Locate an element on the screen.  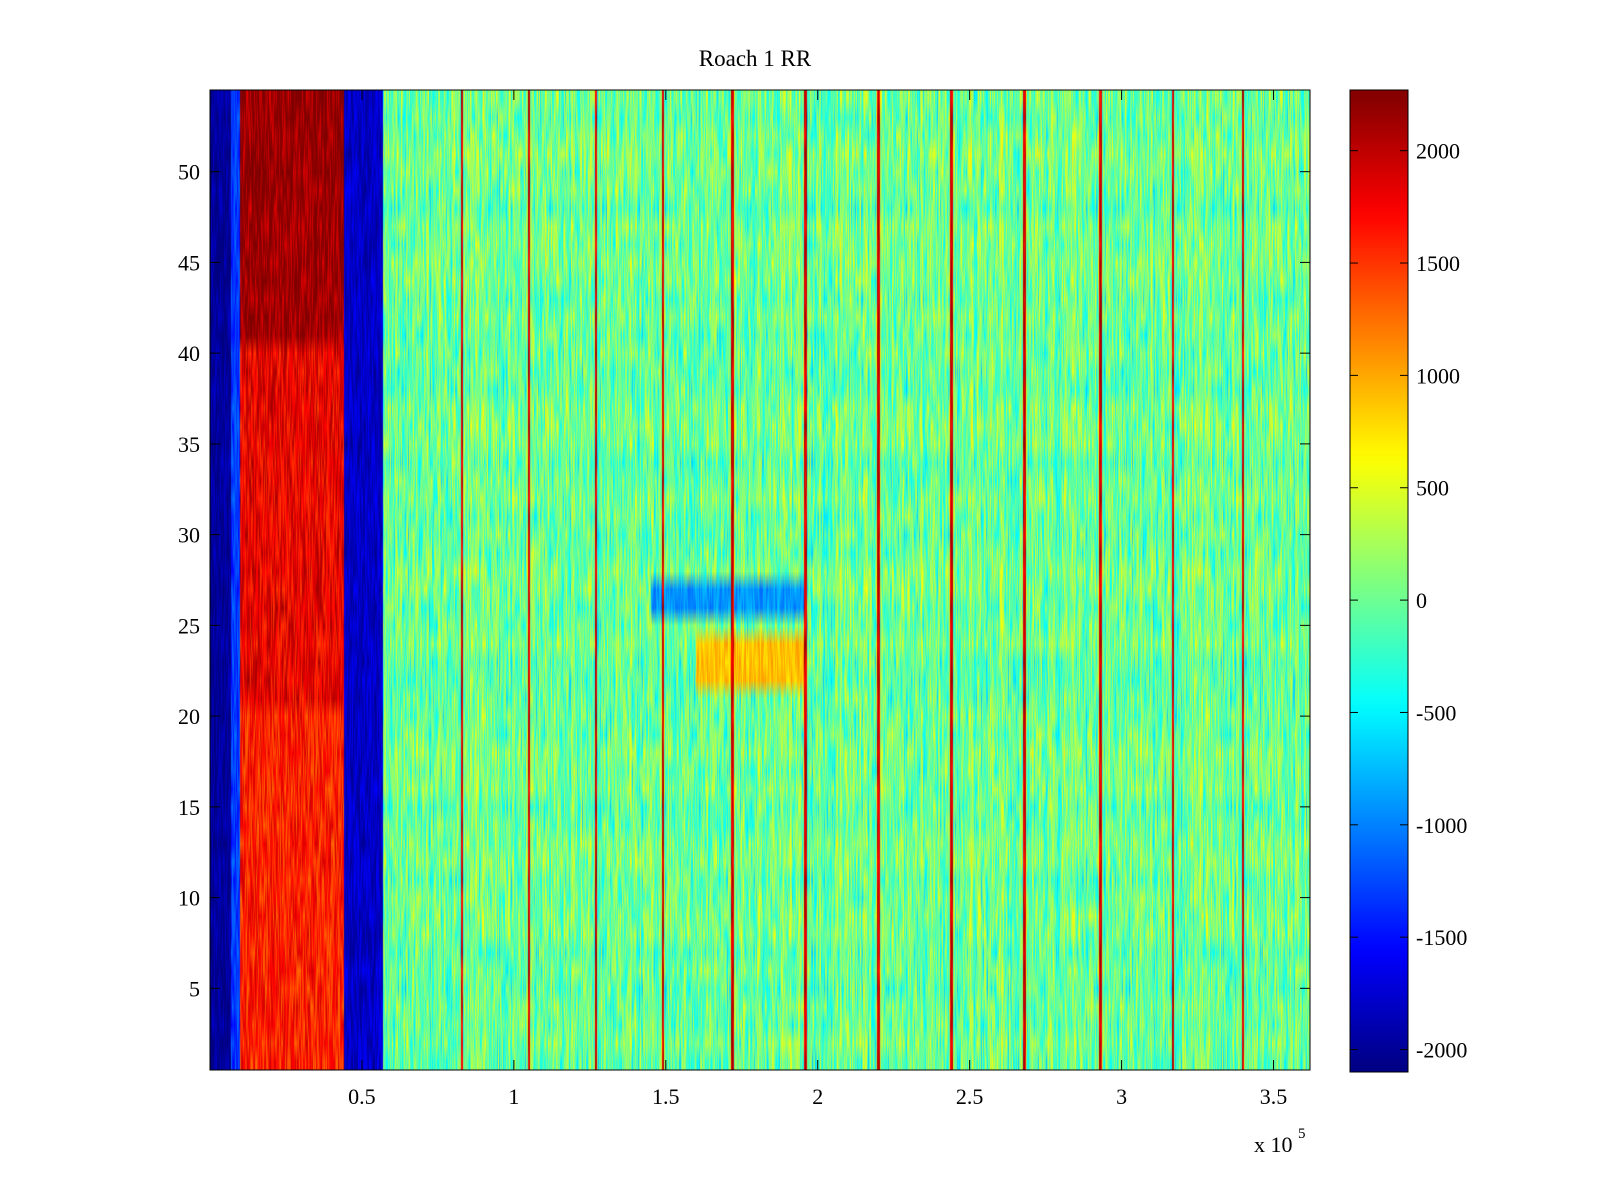
colorbar-tick-label: 1500 is located at coordinates (1438, 263).